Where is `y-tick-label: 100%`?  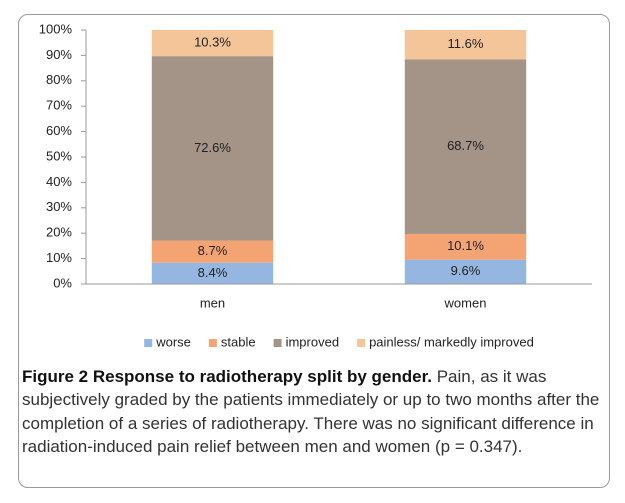
y-tick-label: 100% is located at coordinates (56, 28).